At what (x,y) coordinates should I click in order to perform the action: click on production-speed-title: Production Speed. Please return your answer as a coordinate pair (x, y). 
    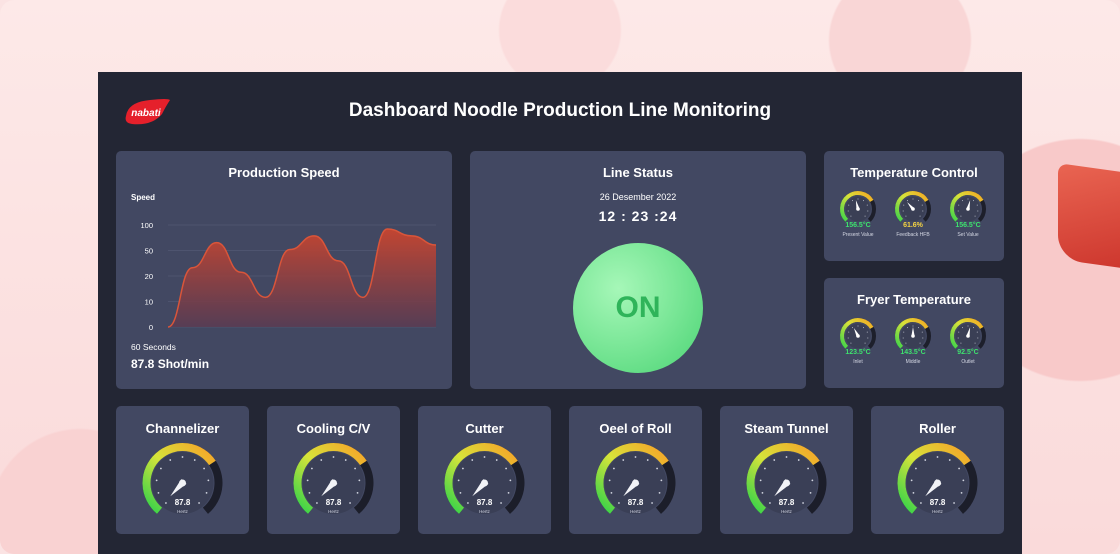
    Looking at the image, I should click on (284, 172).